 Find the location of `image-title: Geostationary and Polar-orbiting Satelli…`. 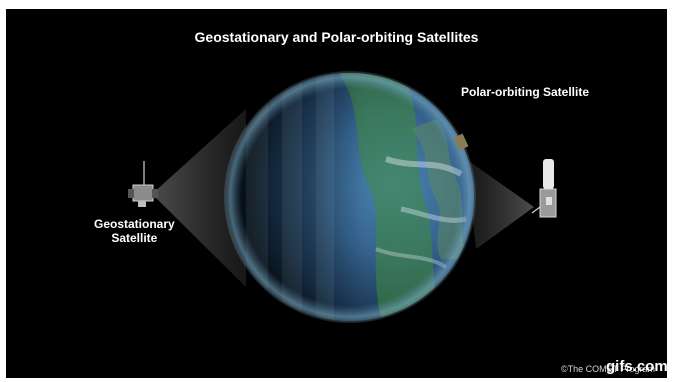

image-title: Geostationary and Polar-orbiting Satelli… is located at coordinates (336, 37).